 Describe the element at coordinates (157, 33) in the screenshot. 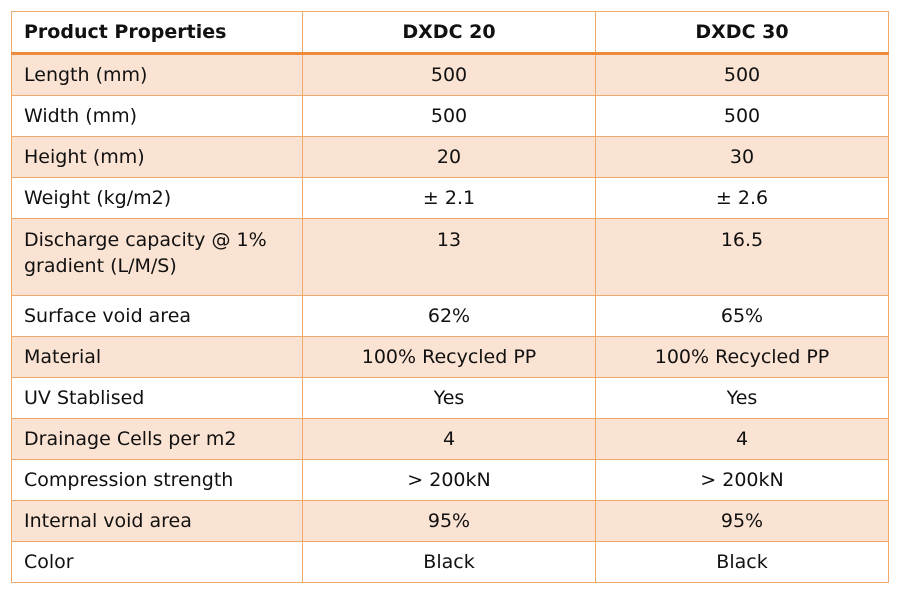

I see `header-product-properties: Product Properties` at that location.